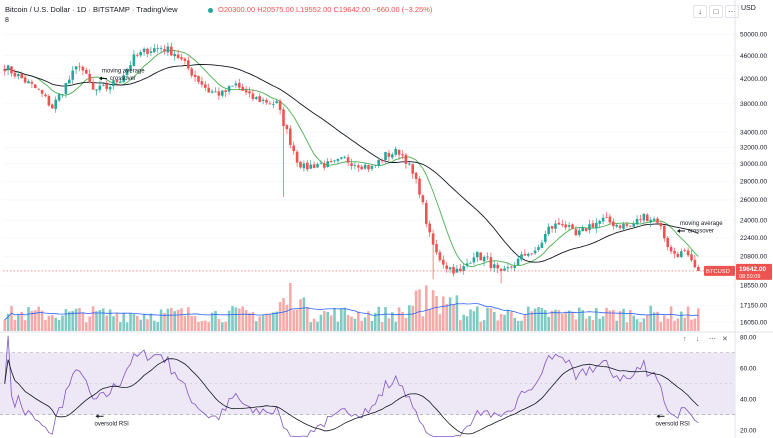  Describe the element at coordinates (753, 181) in the screenshot. I see `price-tick-label: 28000.00` at that location.